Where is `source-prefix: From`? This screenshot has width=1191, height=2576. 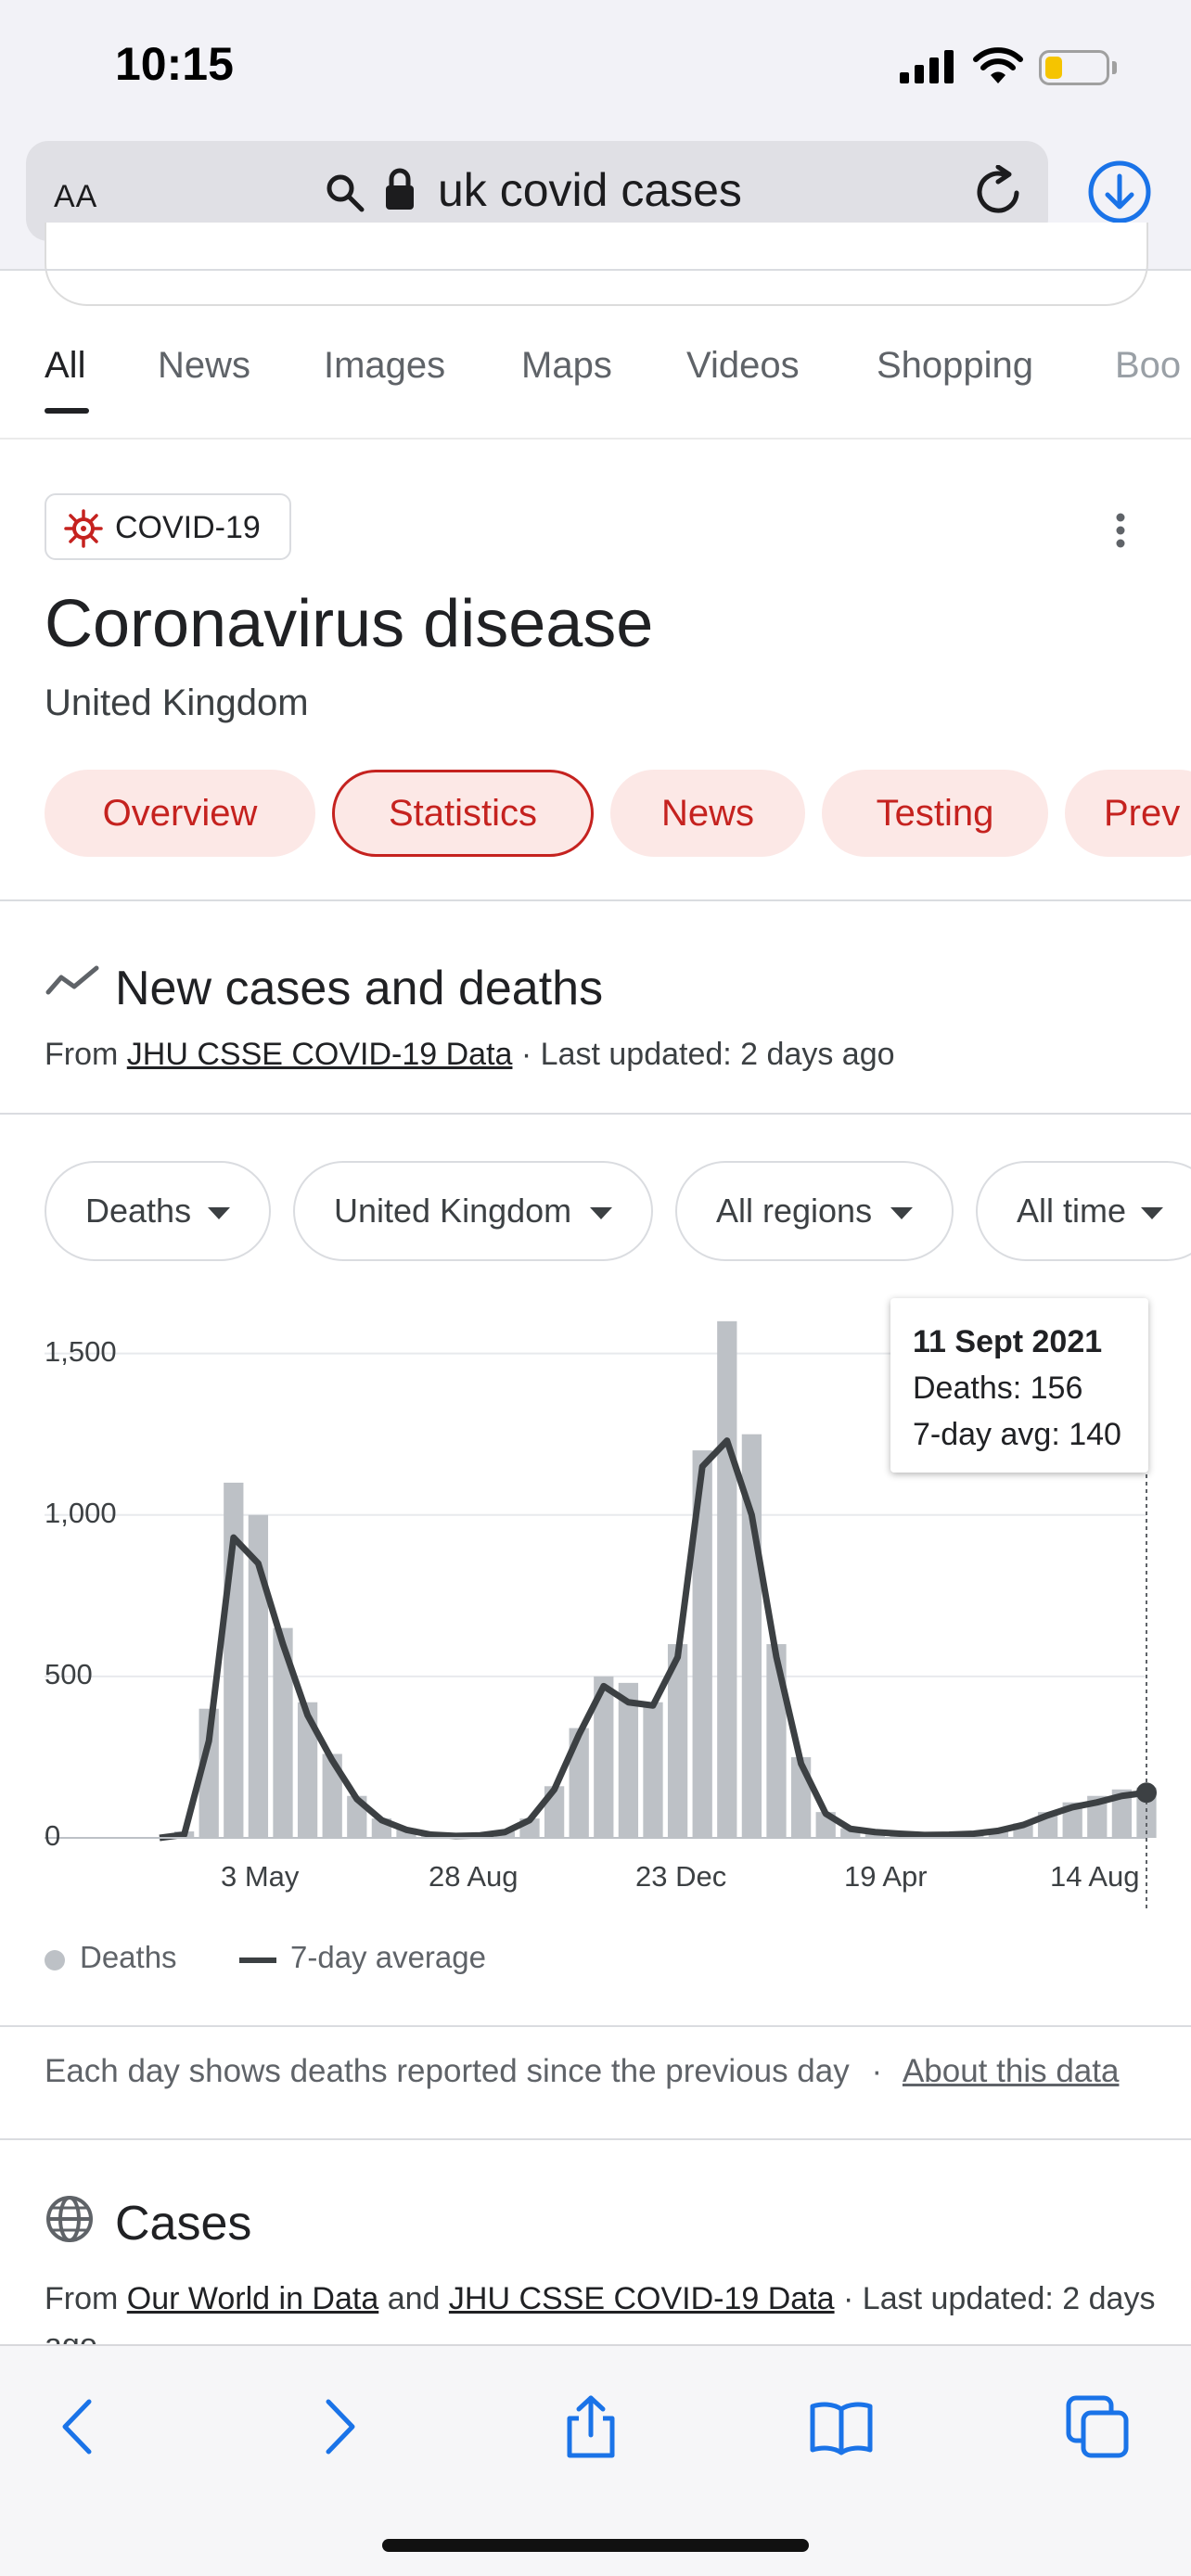
source-prefix: From is located at coordinates (82, 1055).